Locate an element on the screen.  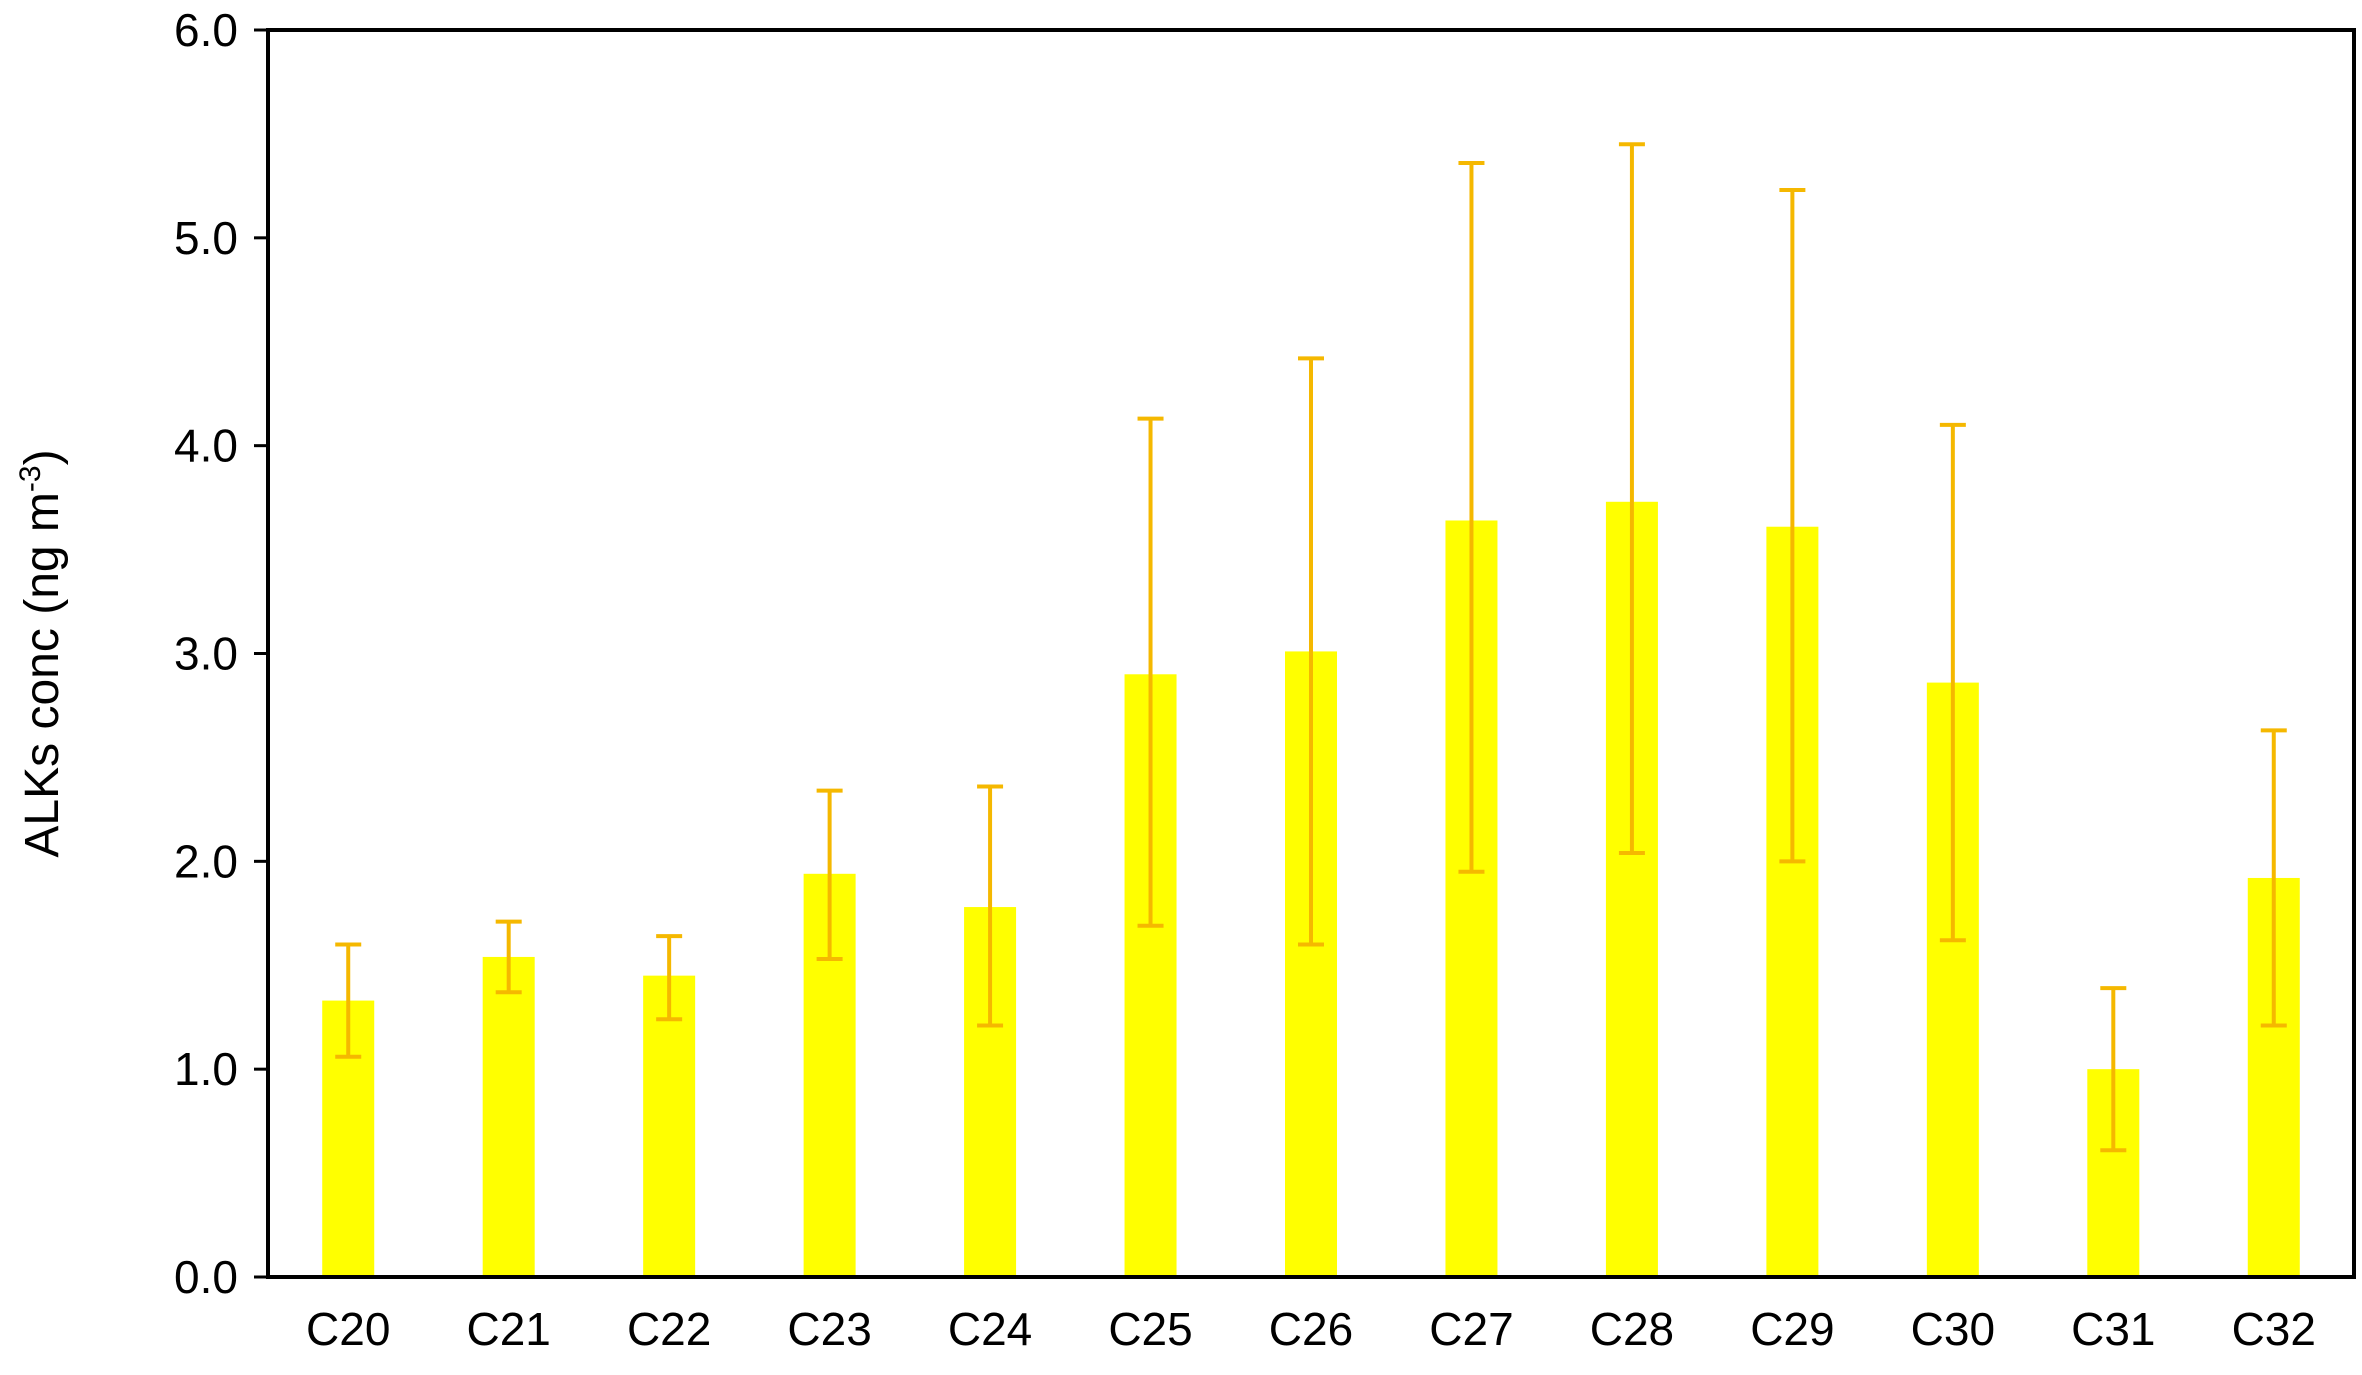
x-tick-label: C21 is located at coordinates (508, 1329).